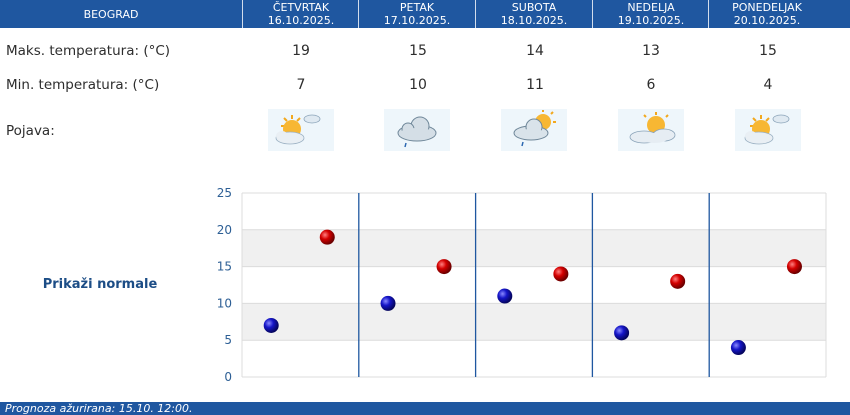  Describe the element at coordinates (651, 130) in the screenshot. I see `sun-clouds-icon` at that location.